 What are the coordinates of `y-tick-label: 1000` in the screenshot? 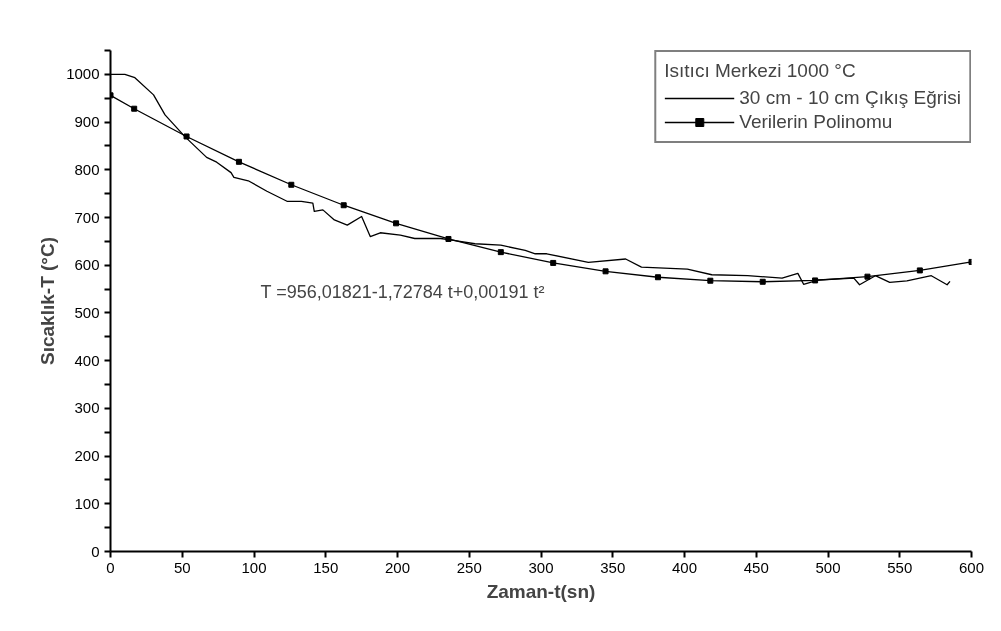 It's located at (83, 74).